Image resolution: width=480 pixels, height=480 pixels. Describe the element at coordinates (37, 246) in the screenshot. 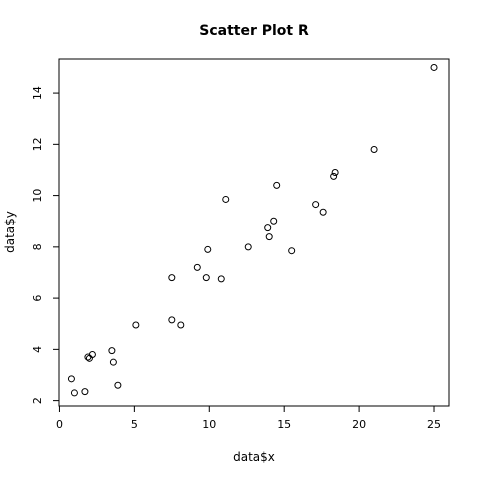

I see `y-tick-label: 8` at that location.